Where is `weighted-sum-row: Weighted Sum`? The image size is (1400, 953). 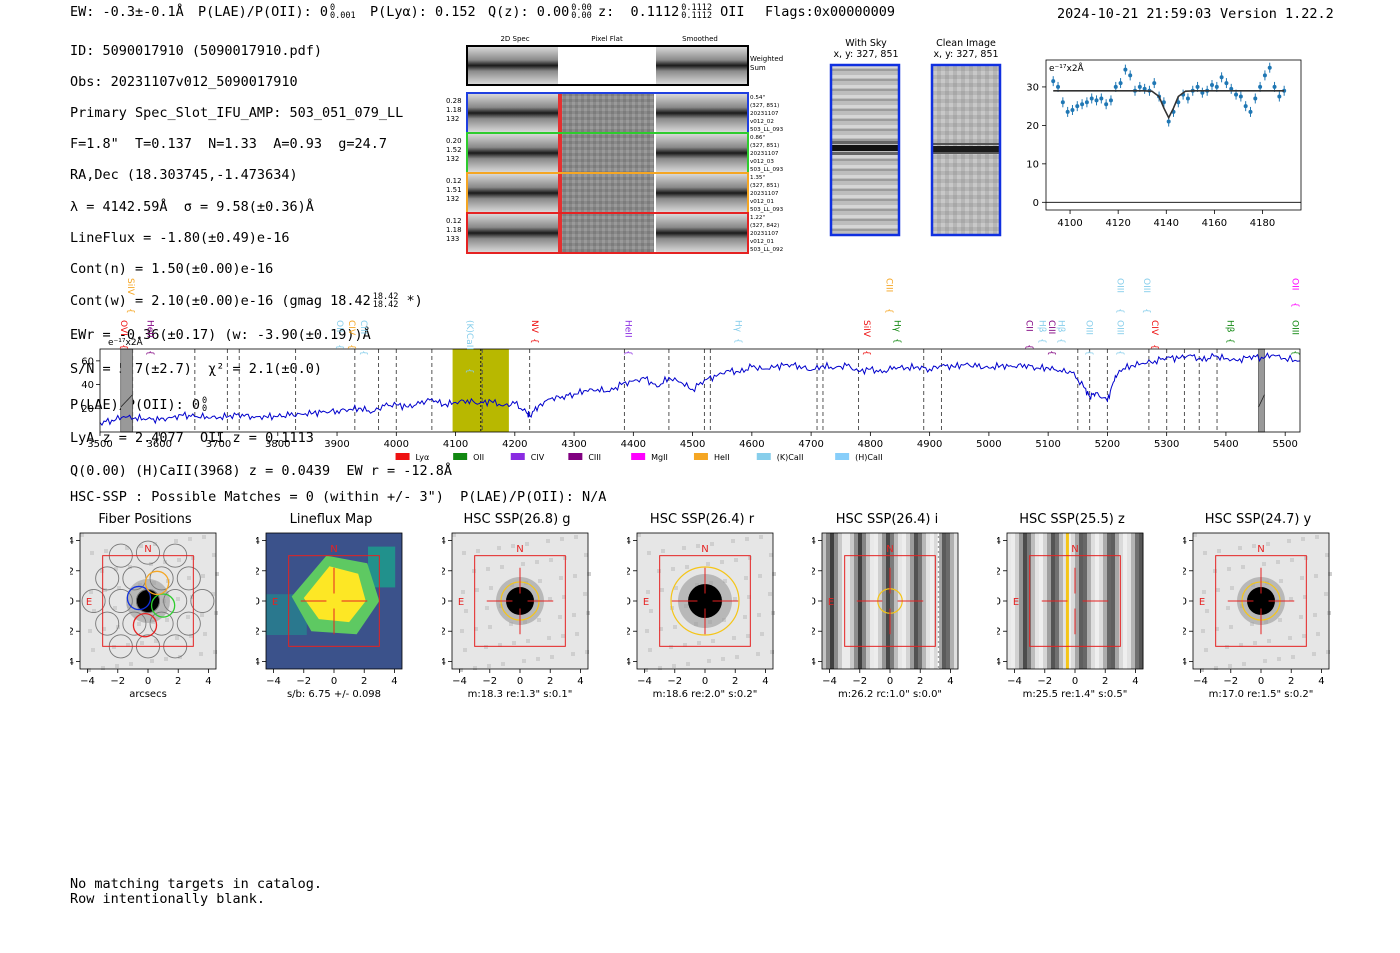
weighted-sum-row: Weighted Sum is located at coordinates (624, 65).